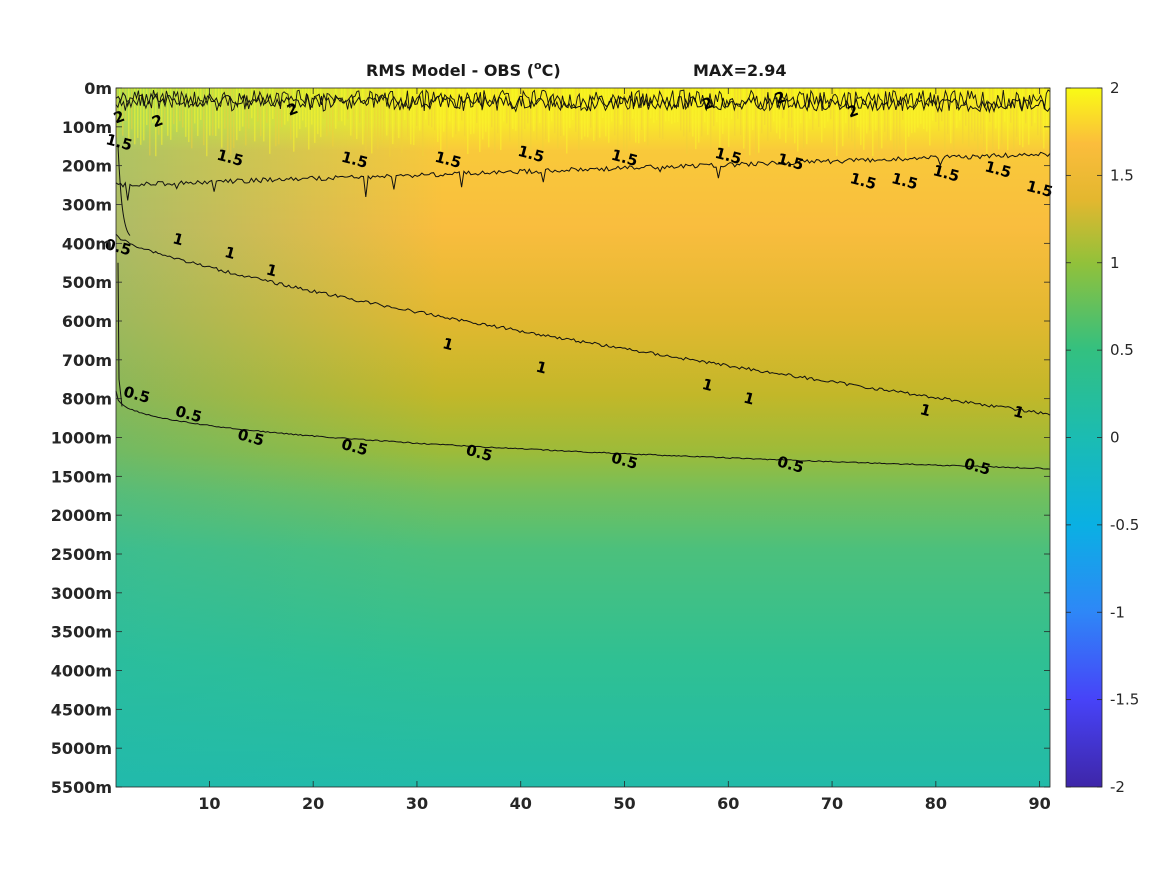 This screenshot has width=1167, height=875. Describe the element at coordinates (728, 803) in the screenshot. I see `x-tick-label: 60` at that location.